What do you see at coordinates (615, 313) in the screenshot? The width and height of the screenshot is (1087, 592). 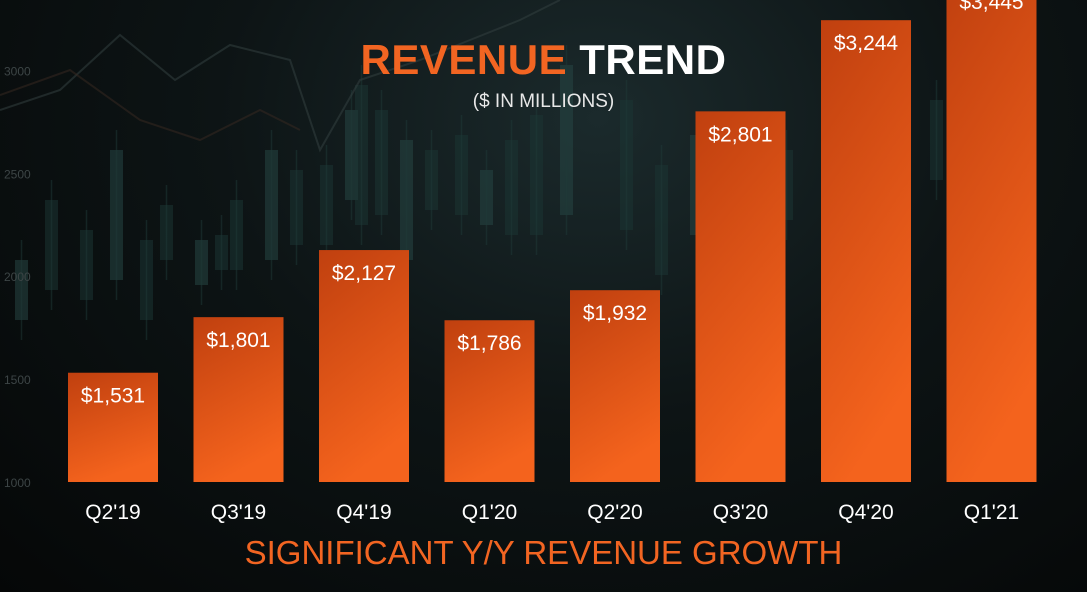 I see `value-label: $1,932` at bounding box center [615, 313].